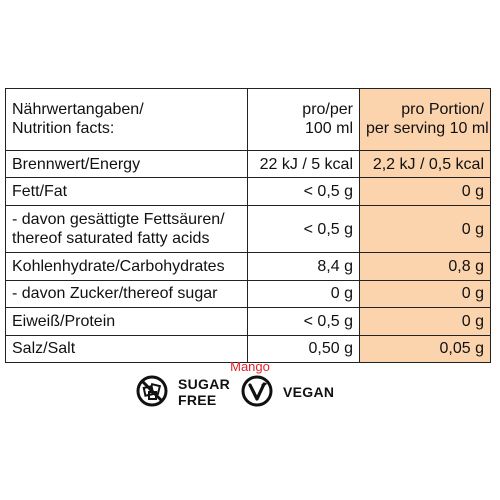 This screenshot has width=500, height=500. I want to click on table-row-salt: Salz/Salt 0,50 g 0,05 g, so click(248, 349).